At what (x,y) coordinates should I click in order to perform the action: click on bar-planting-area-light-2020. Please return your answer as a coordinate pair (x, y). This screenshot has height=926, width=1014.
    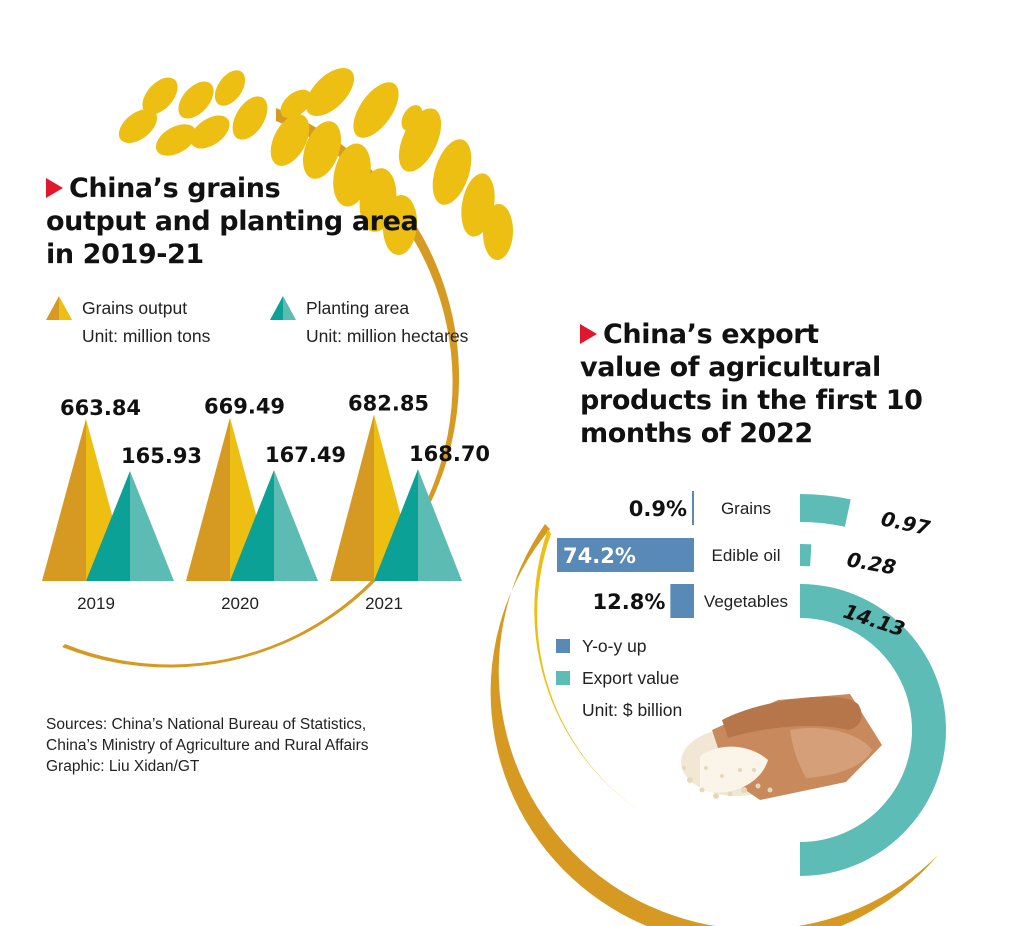
    Looking at the image, I should click on (296, 525).